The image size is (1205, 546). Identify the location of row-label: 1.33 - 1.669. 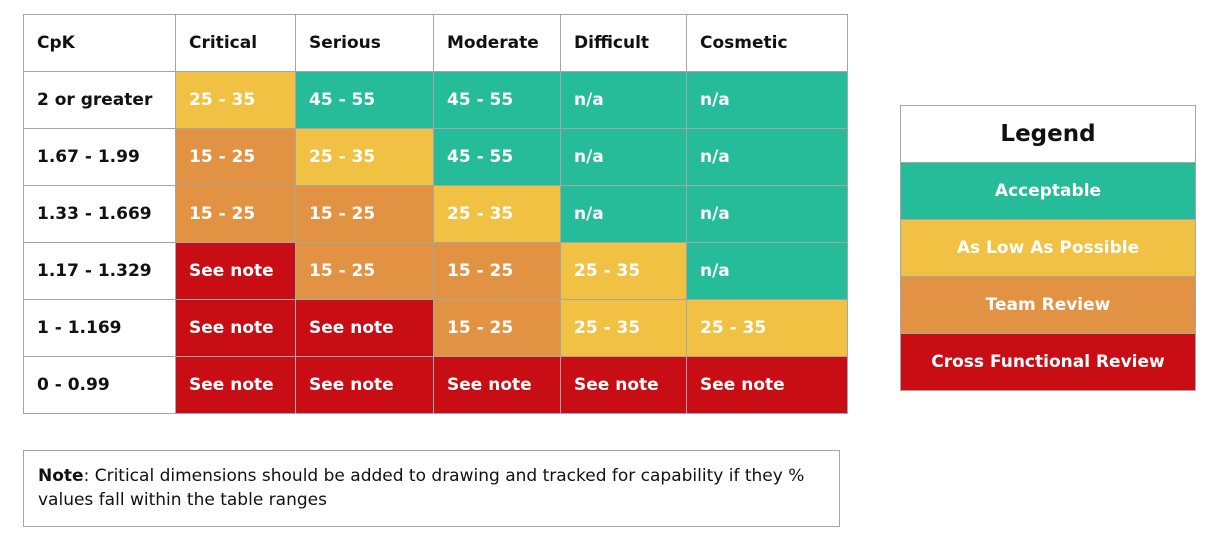
(99, 214).